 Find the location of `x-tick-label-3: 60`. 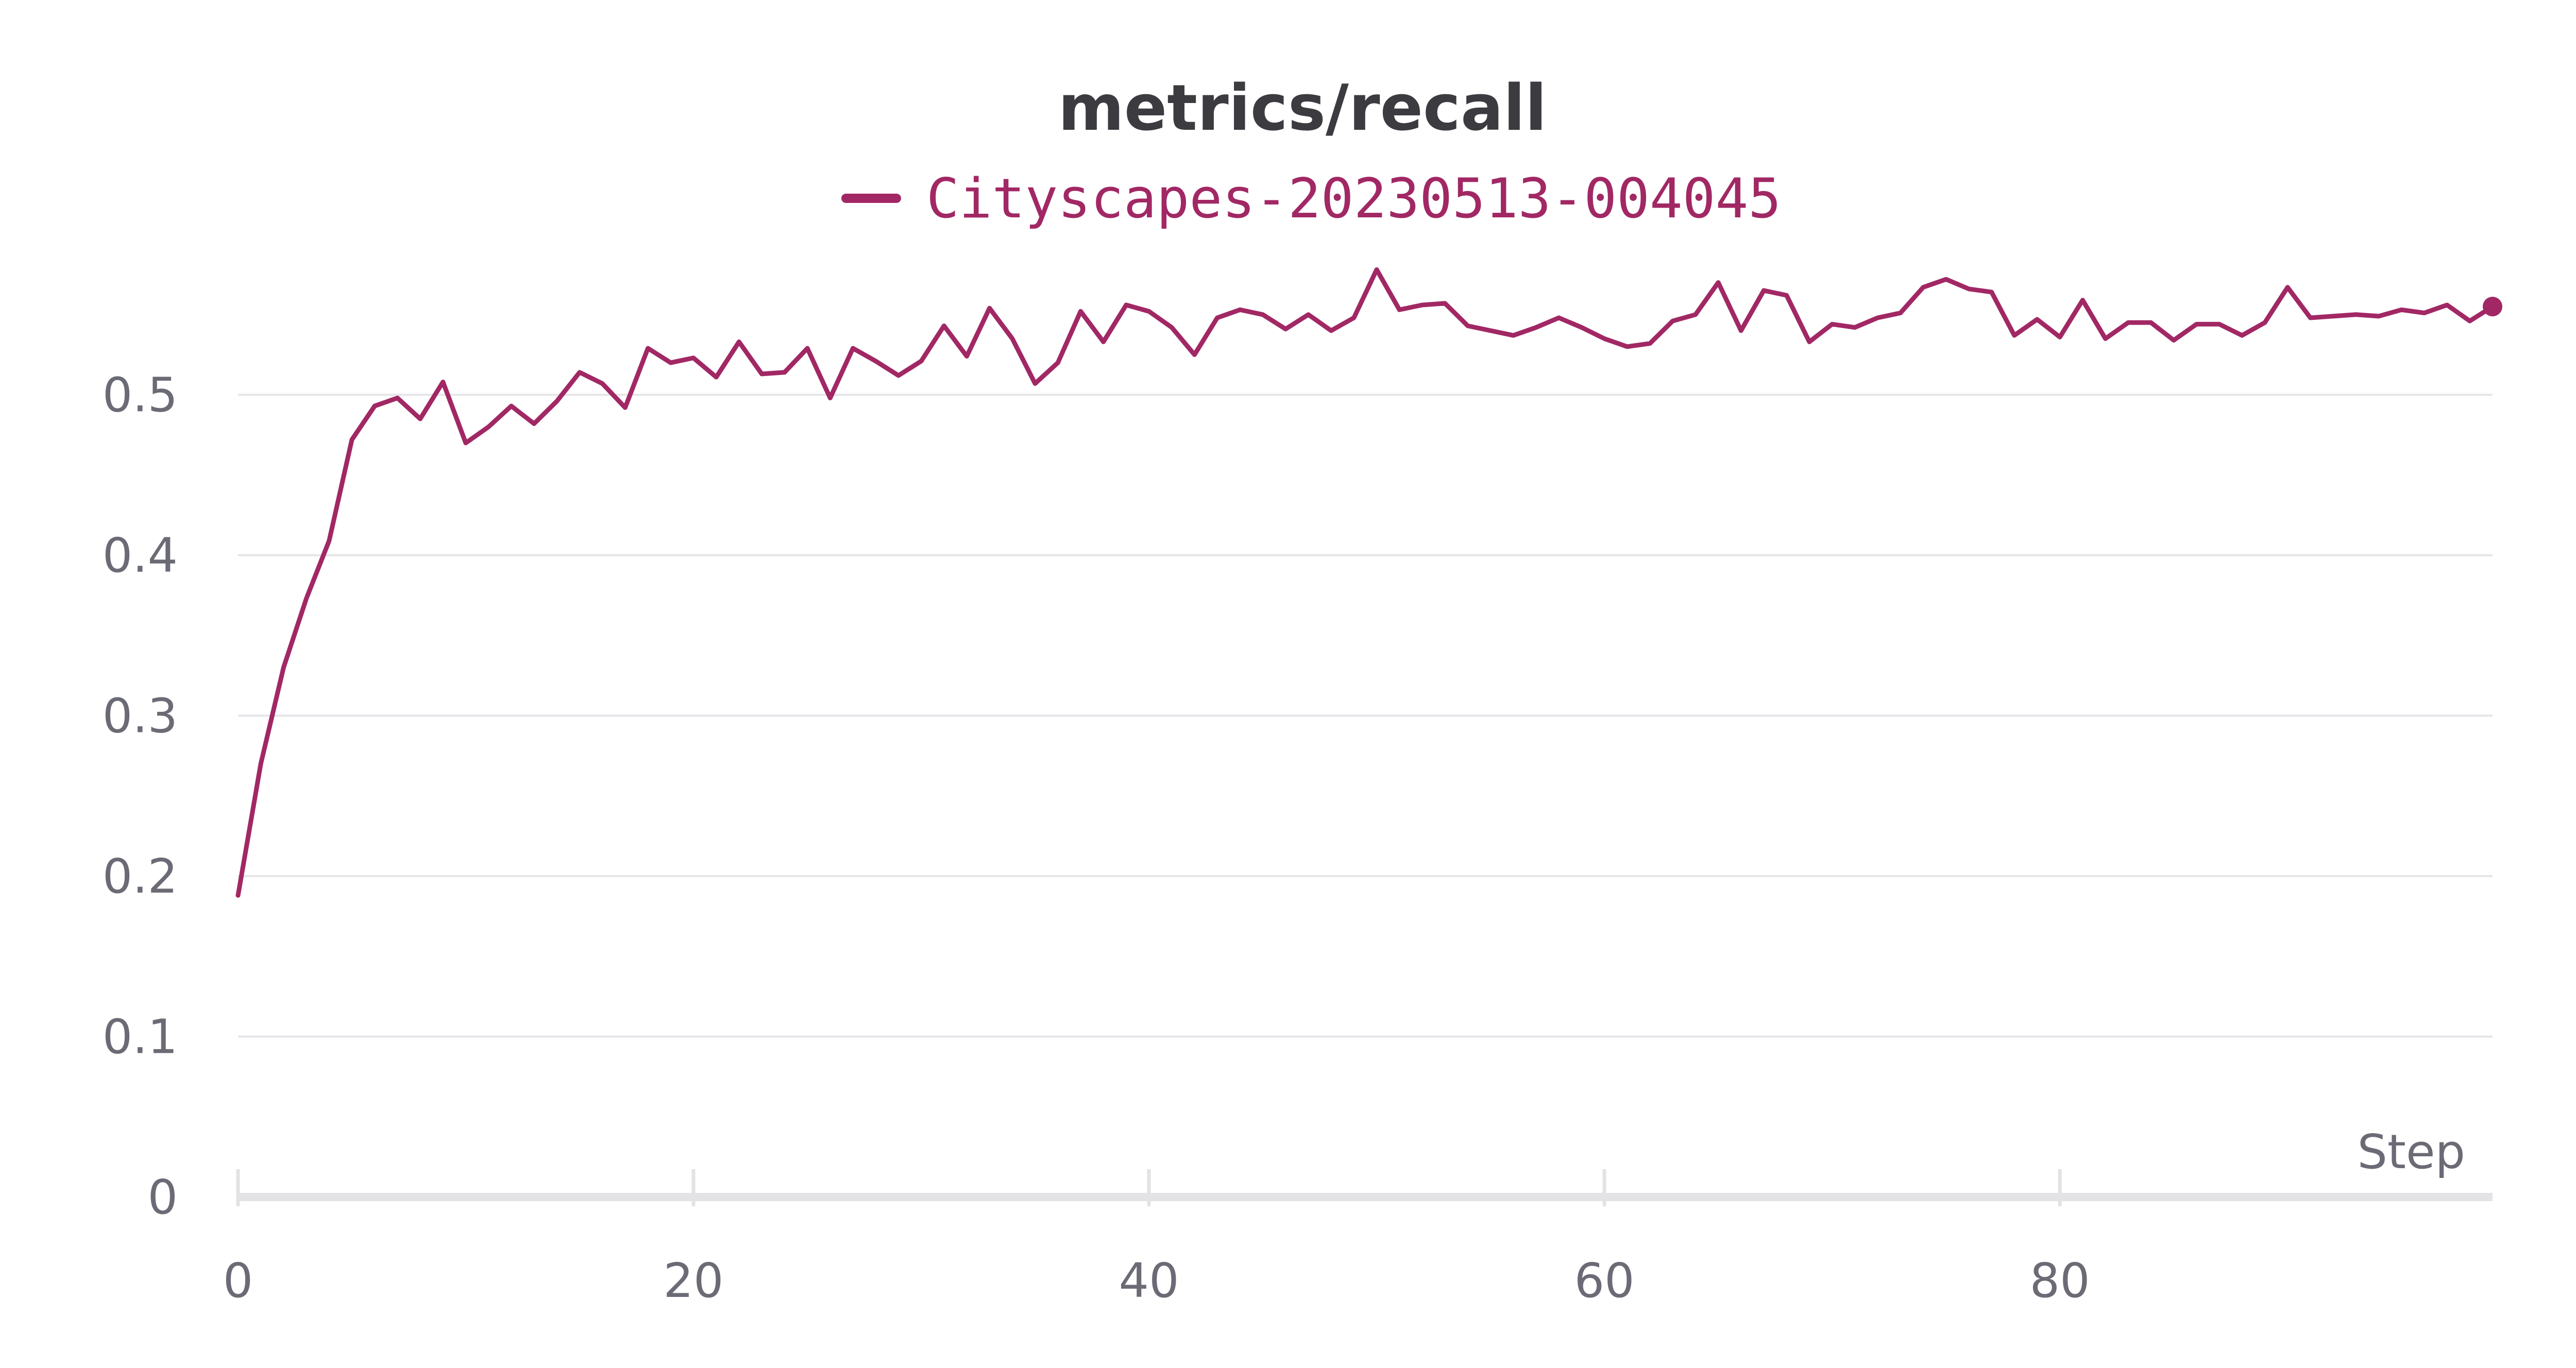

x-tick-label-3: 60 is located at coordinates (1604, 1280).